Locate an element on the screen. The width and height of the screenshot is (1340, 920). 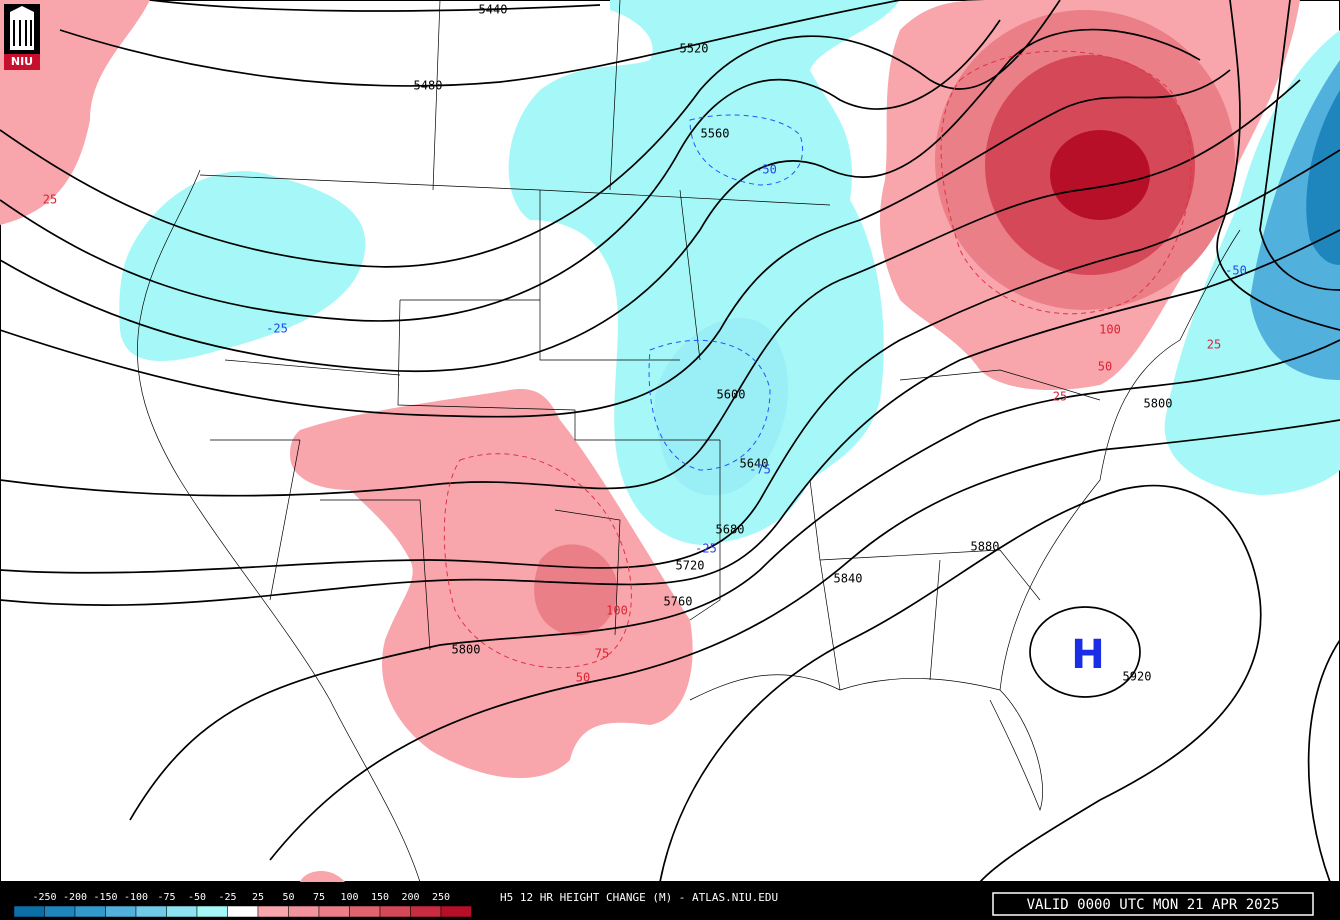
height-label: 5640 is located at coordinates (754, 464).